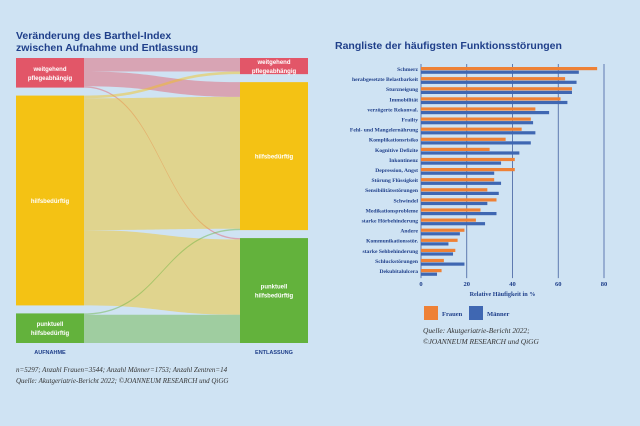 The height and width of the screenshot is (426, 640). Describe the element at coordinates (431, 313) in the screenshot. I see `legend-swatch-frauen` at that location.